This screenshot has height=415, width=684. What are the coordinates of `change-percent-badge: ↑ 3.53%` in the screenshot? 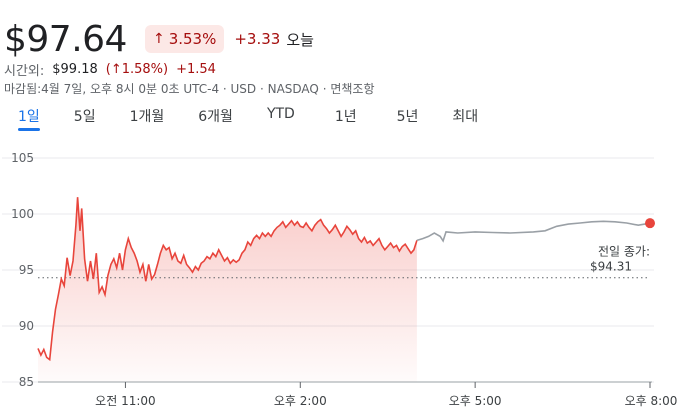 It's located at (184, 39).